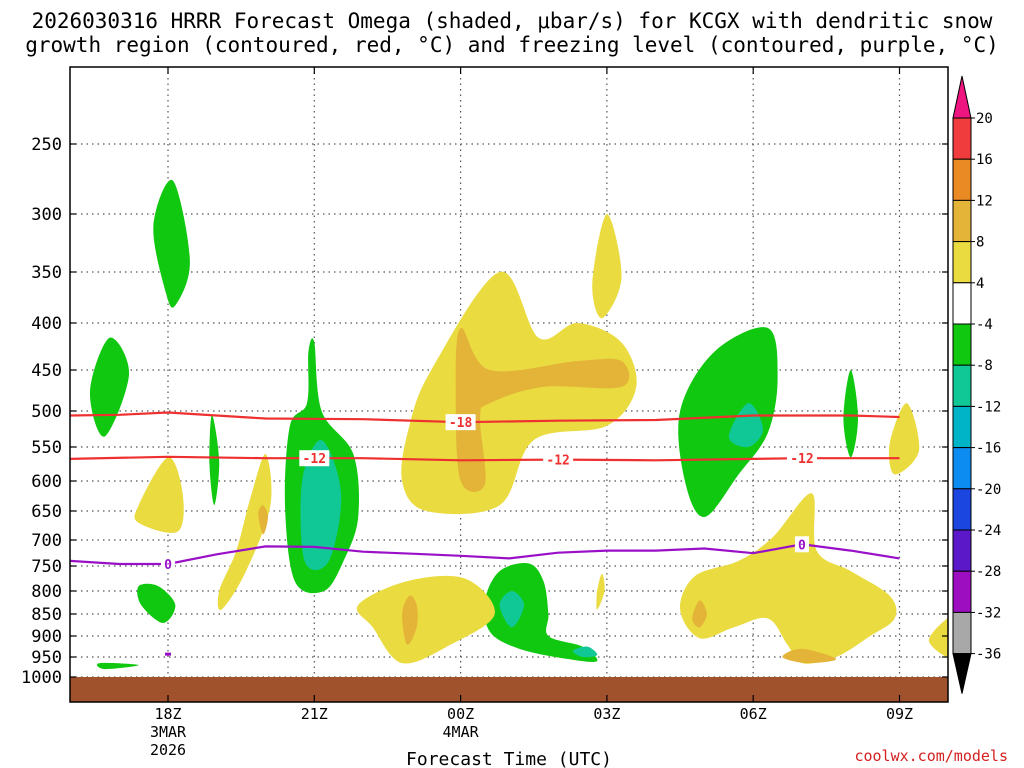 The image size is (1024, 768). I want to click on x-tick-label: 09Z, so click(899, 714).